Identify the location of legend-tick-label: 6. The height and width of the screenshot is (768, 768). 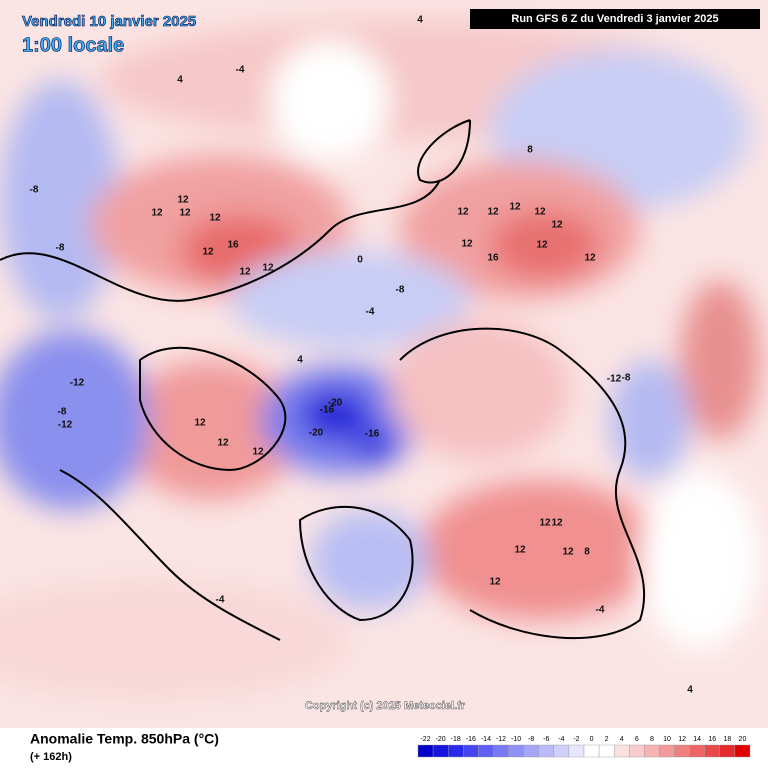
(637, 739).